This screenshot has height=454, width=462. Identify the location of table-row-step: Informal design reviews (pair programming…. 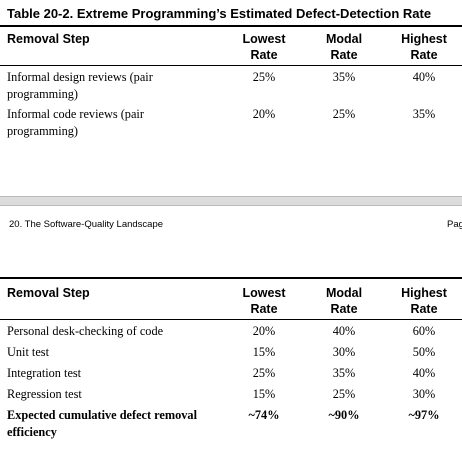
(80, 85).